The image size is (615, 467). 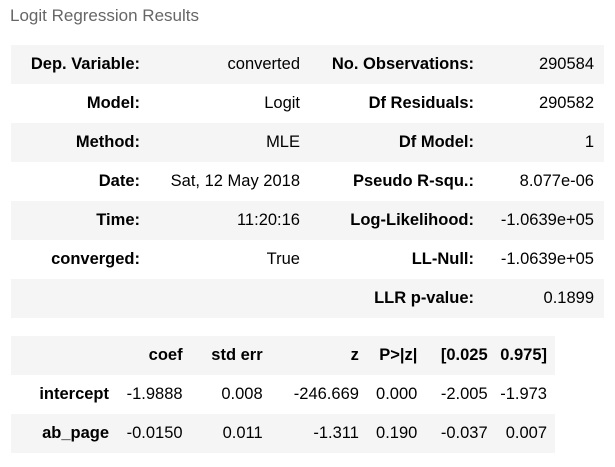 I want to click on summary-value: 8.077e-06, so click(x=556, y=181).